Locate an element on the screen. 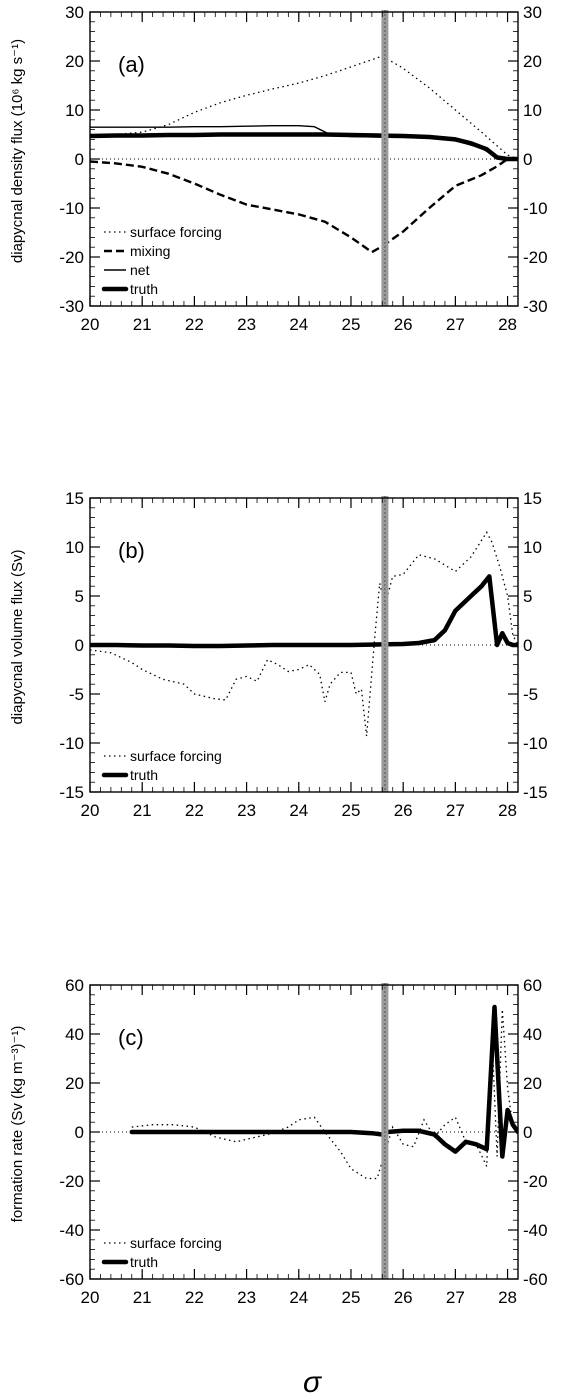 This screenshot has height=1400, width=572. y-tick-label-right: -40 is located at coordinates (535, 1230).